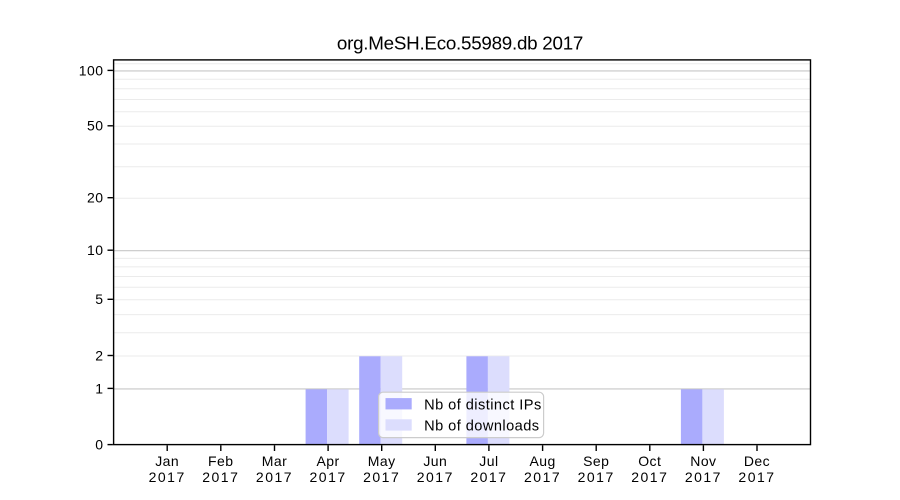 This screenshot has width=900, height=500. Describe the element at coordinates (649, 461) in the screenshot. I see `svg-text: Oct` at that location.